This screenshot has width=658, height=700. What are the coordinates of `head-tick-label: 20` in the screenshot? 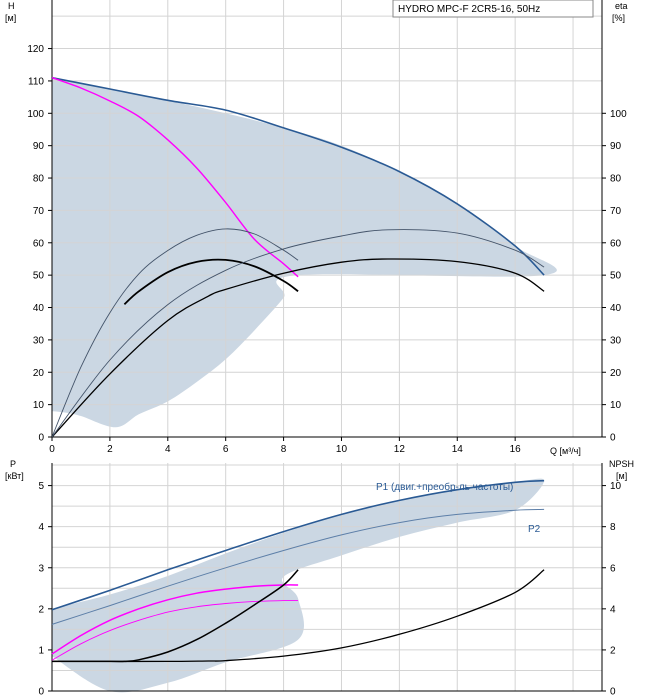 It's located at (39, 373).